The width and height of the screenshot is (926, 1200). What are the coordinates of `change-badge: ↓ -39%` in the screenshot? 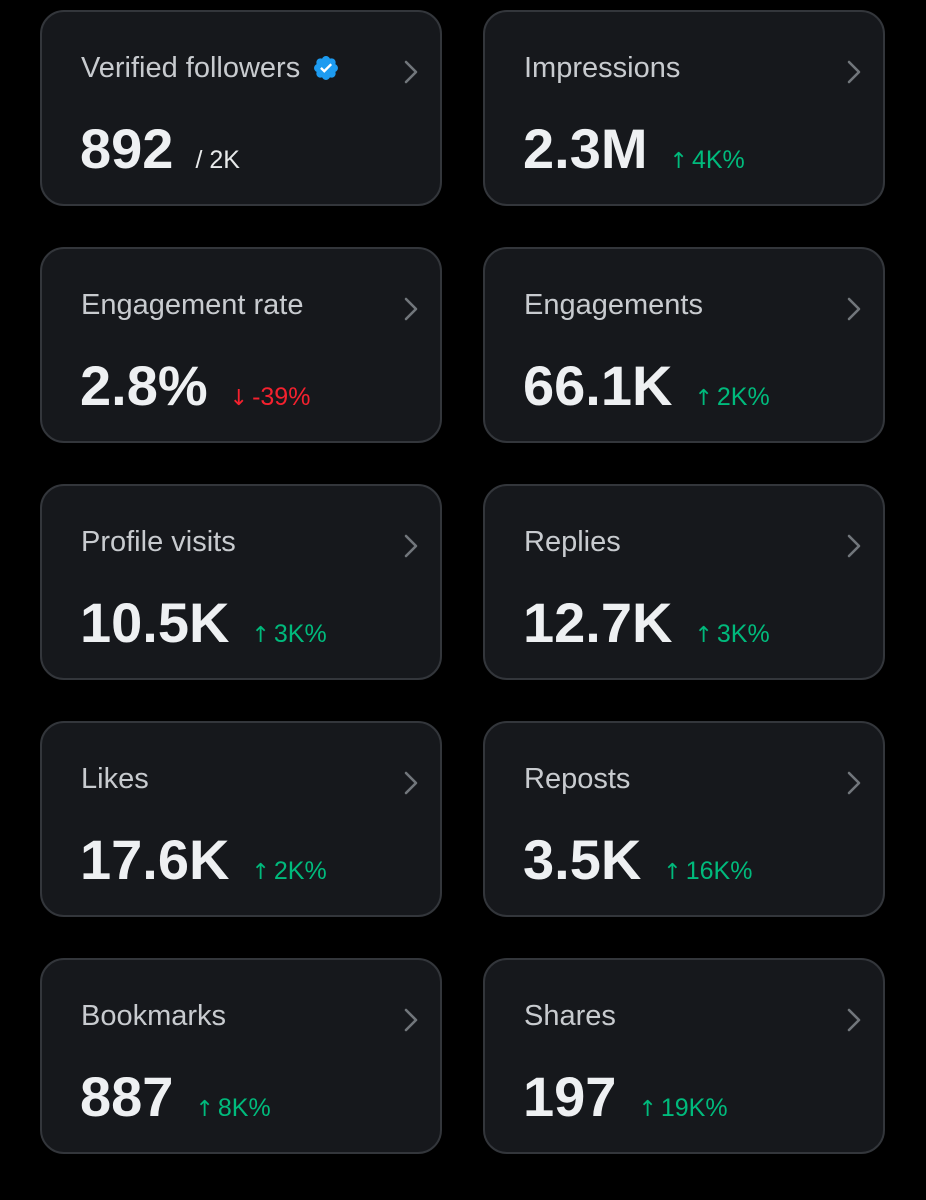 It's located at (270, 397).